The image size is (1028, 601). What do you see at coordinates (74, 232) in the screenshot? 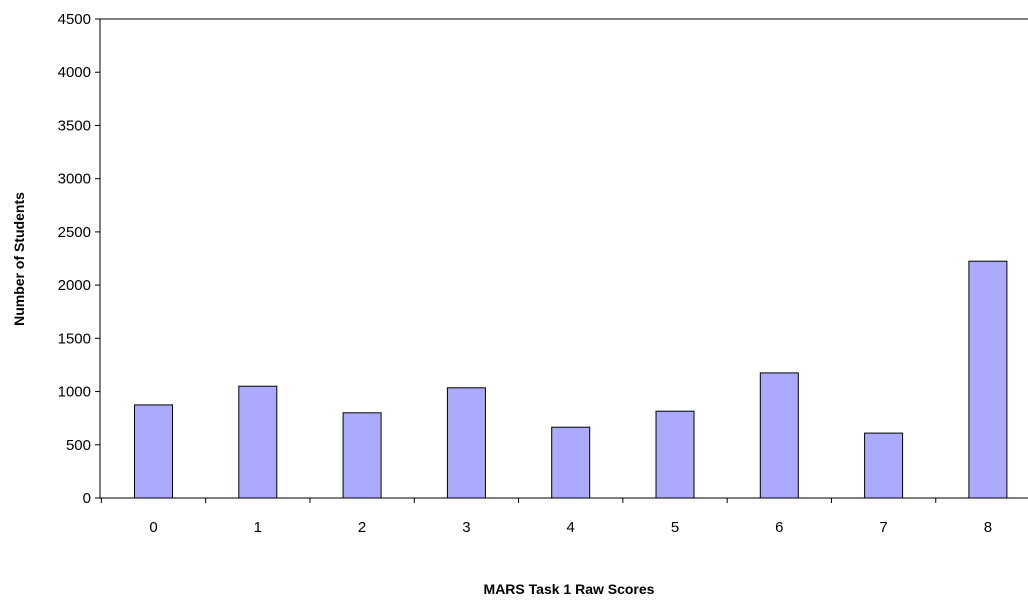
I see `y-tick-label: 2500` at bounding box center [74, 232].